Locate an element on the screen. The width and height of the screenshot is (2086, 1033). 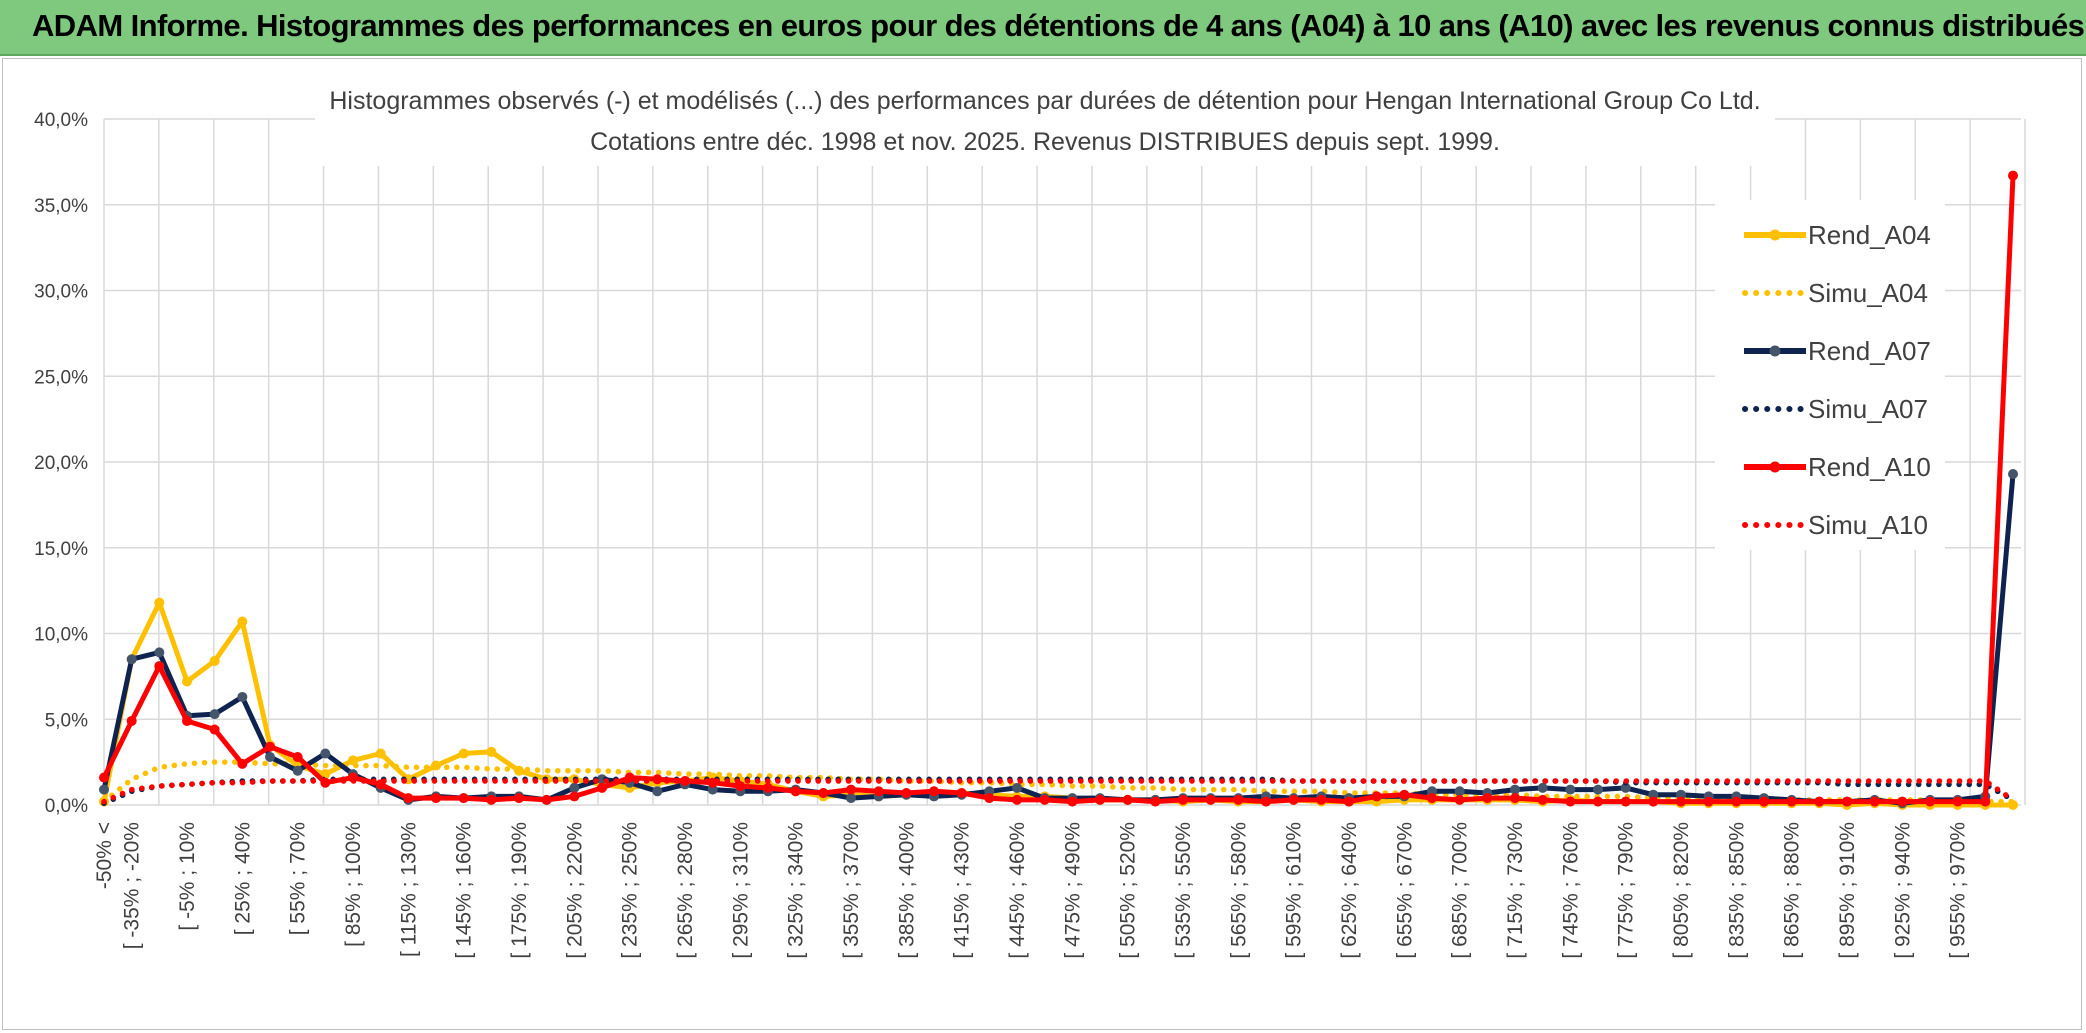
x-tick-label: [ 955% ; 970% is located at coordinates (1958, 890).